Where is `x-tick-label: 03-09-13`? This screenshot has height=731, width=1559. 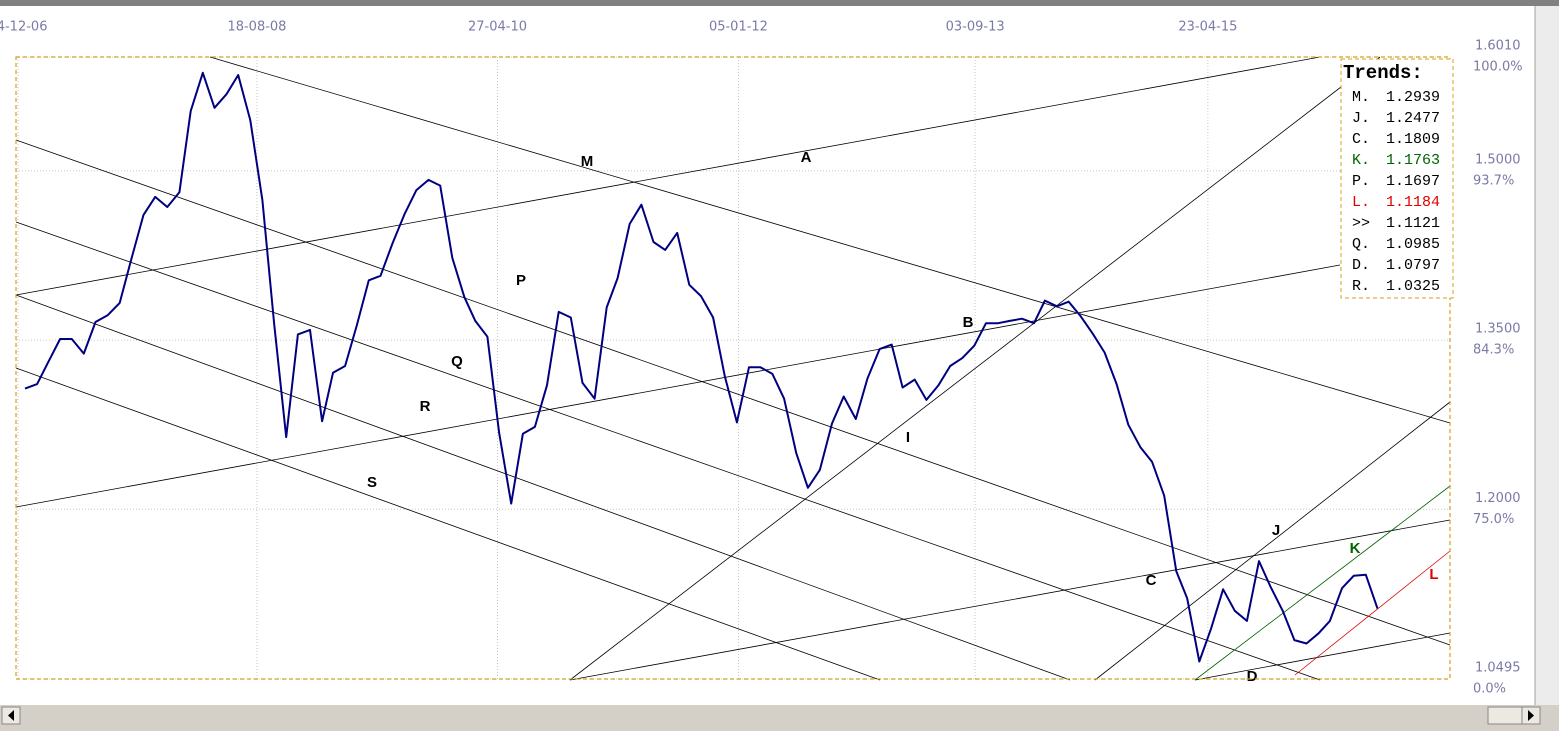 x-tick-label: 03-09-13 is located at coordinates (975, 27).